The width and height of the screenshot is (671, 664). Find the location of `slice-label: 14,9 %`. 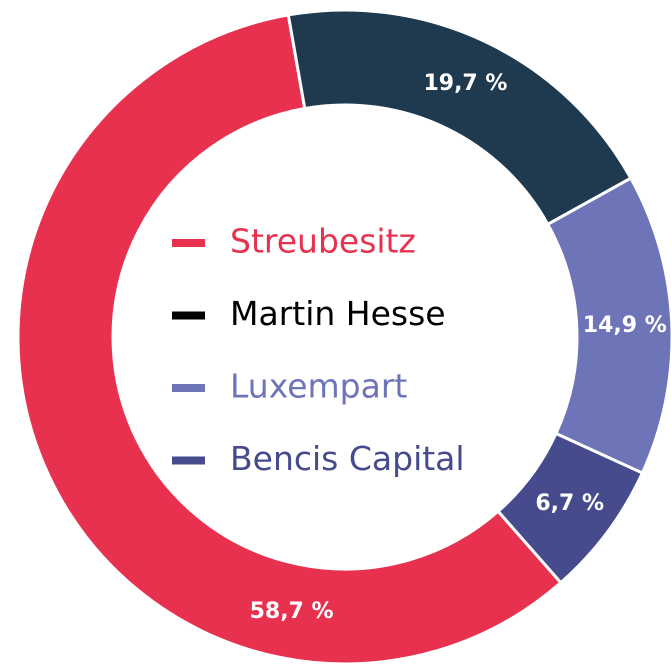

slice-label: 14,9 % is located at coordinates (625, 325).